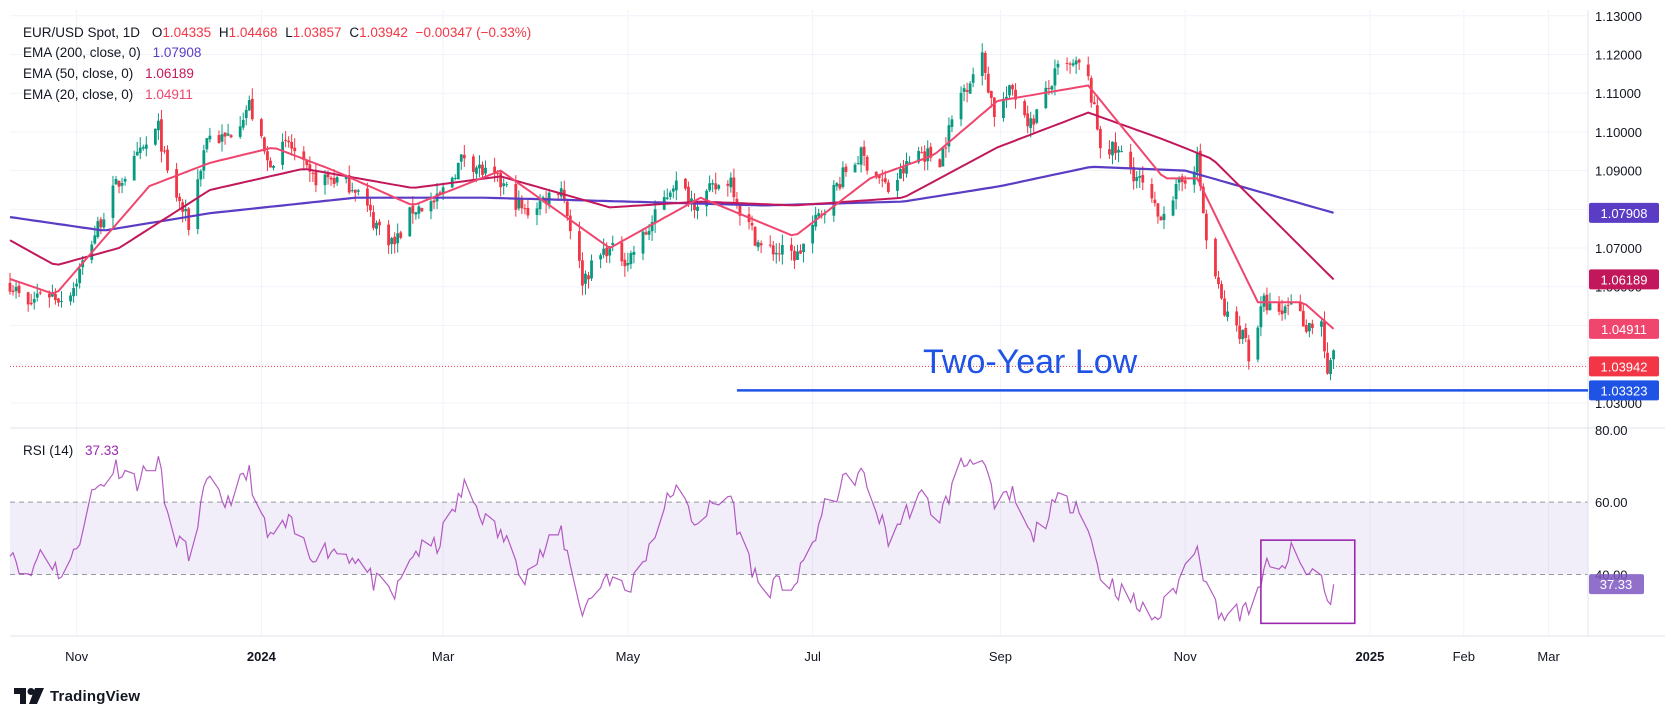 Image resolution: width=1675 pixels, height=718 pixels. What do you see at coordinates (1616, 584) in the screenshot?
I see `rsi-value-box` at bounding box center [1616, 584].